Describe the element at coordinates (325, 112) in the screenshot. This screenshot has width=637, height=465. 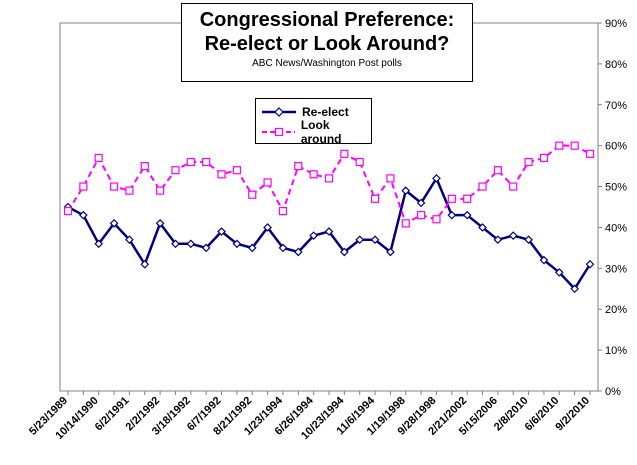
I see `legend-label-reelect: Re-elect` at that location.